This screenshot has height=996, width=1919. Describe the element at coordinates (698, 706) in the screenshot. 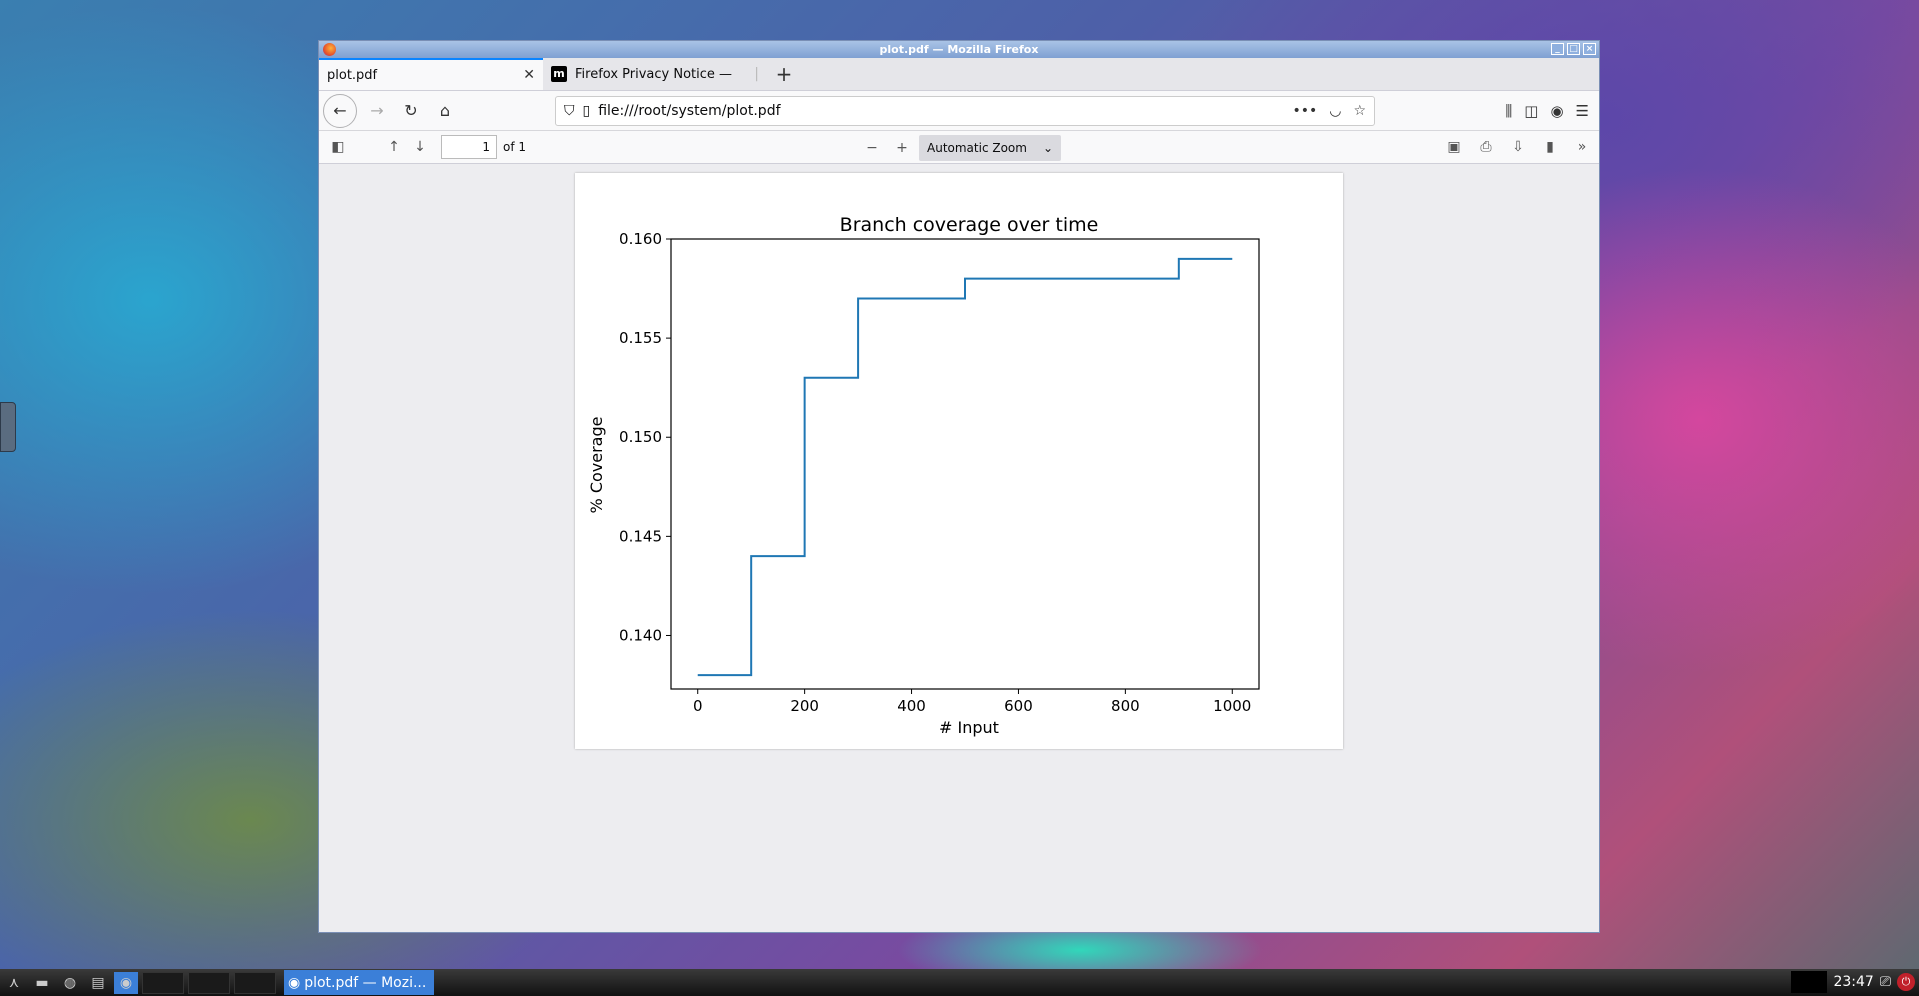

I see `x-tick-label: 0` at that location.